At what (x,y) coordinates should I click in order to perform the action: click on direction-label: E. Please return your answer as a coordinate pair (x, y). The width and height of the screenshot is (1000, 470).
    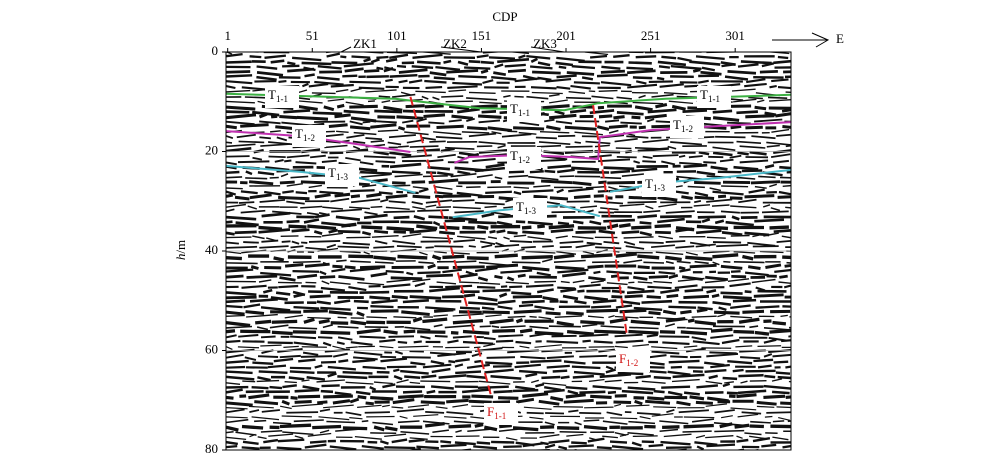
    Looking at the image, I should click on (840, 38).